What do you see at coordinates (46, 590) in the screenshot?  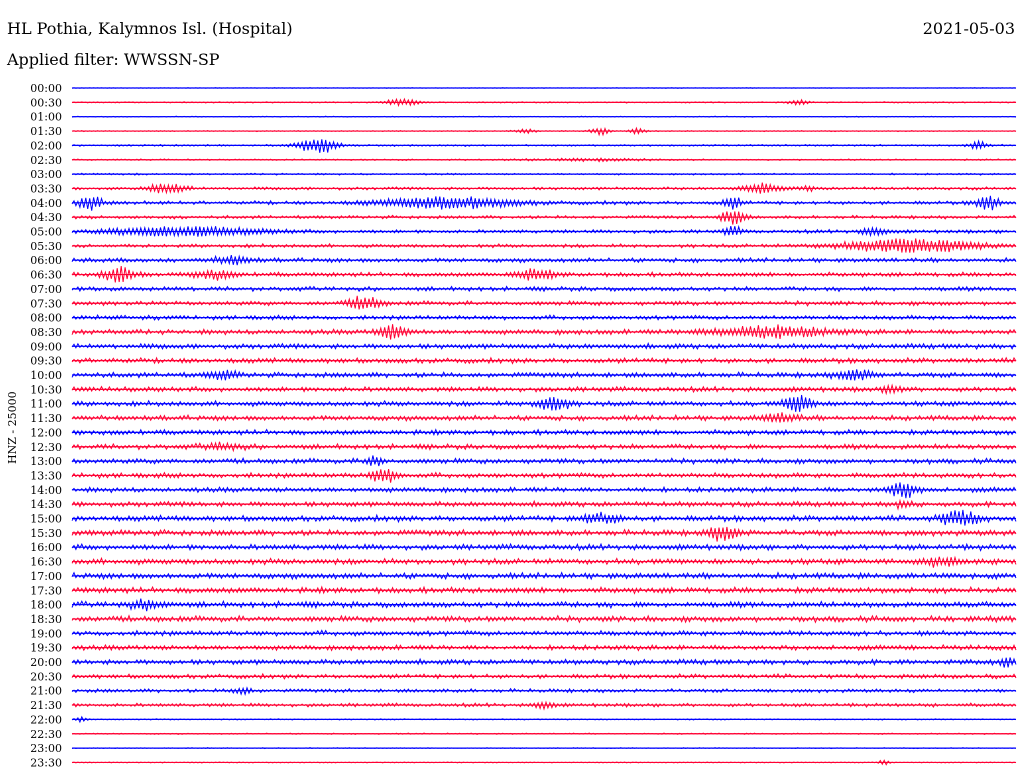 I see `row-time-label: 17:30` at bounding box center [46, 590].